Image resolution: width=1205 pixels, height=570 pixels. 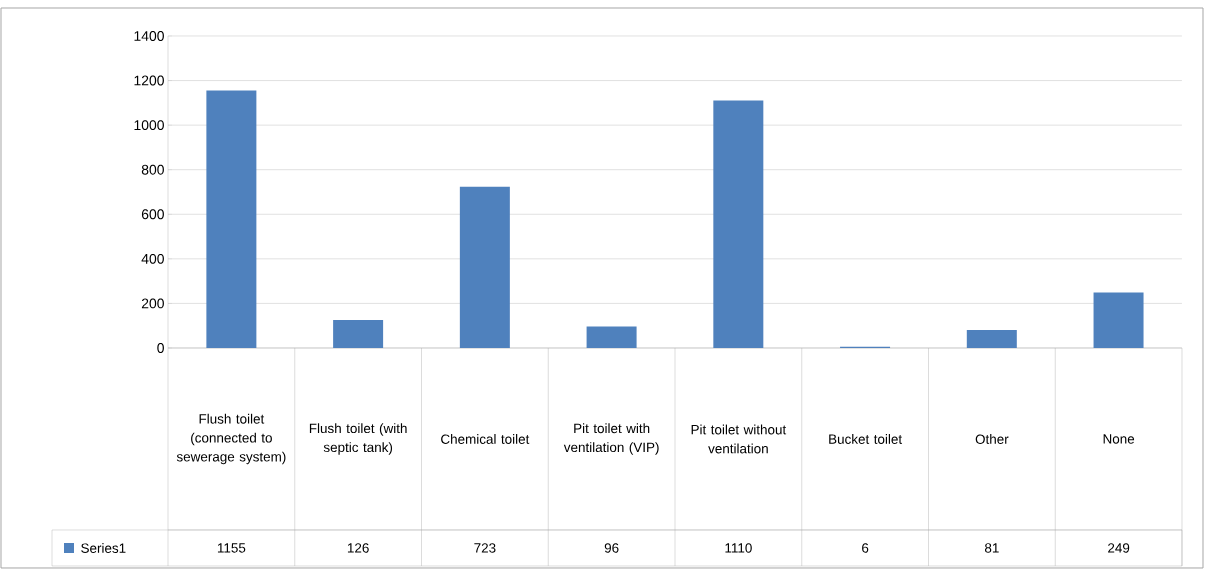 I want to click on x-tick-label: None, so click(x=1119, y=439).